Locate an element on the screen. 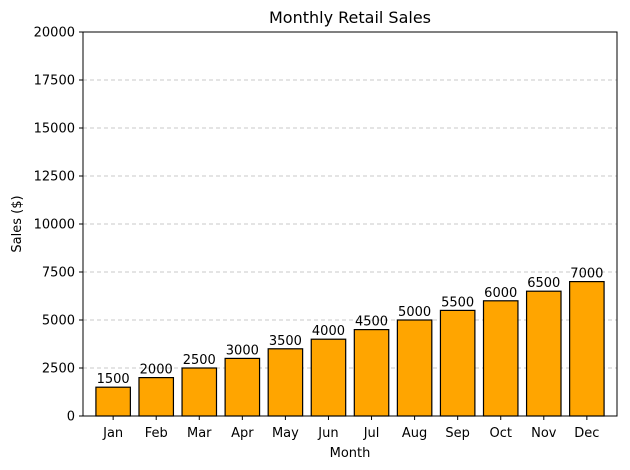 The image size is (630, 470). bar-value-label: 5000 is located at coordinates (414, 312).